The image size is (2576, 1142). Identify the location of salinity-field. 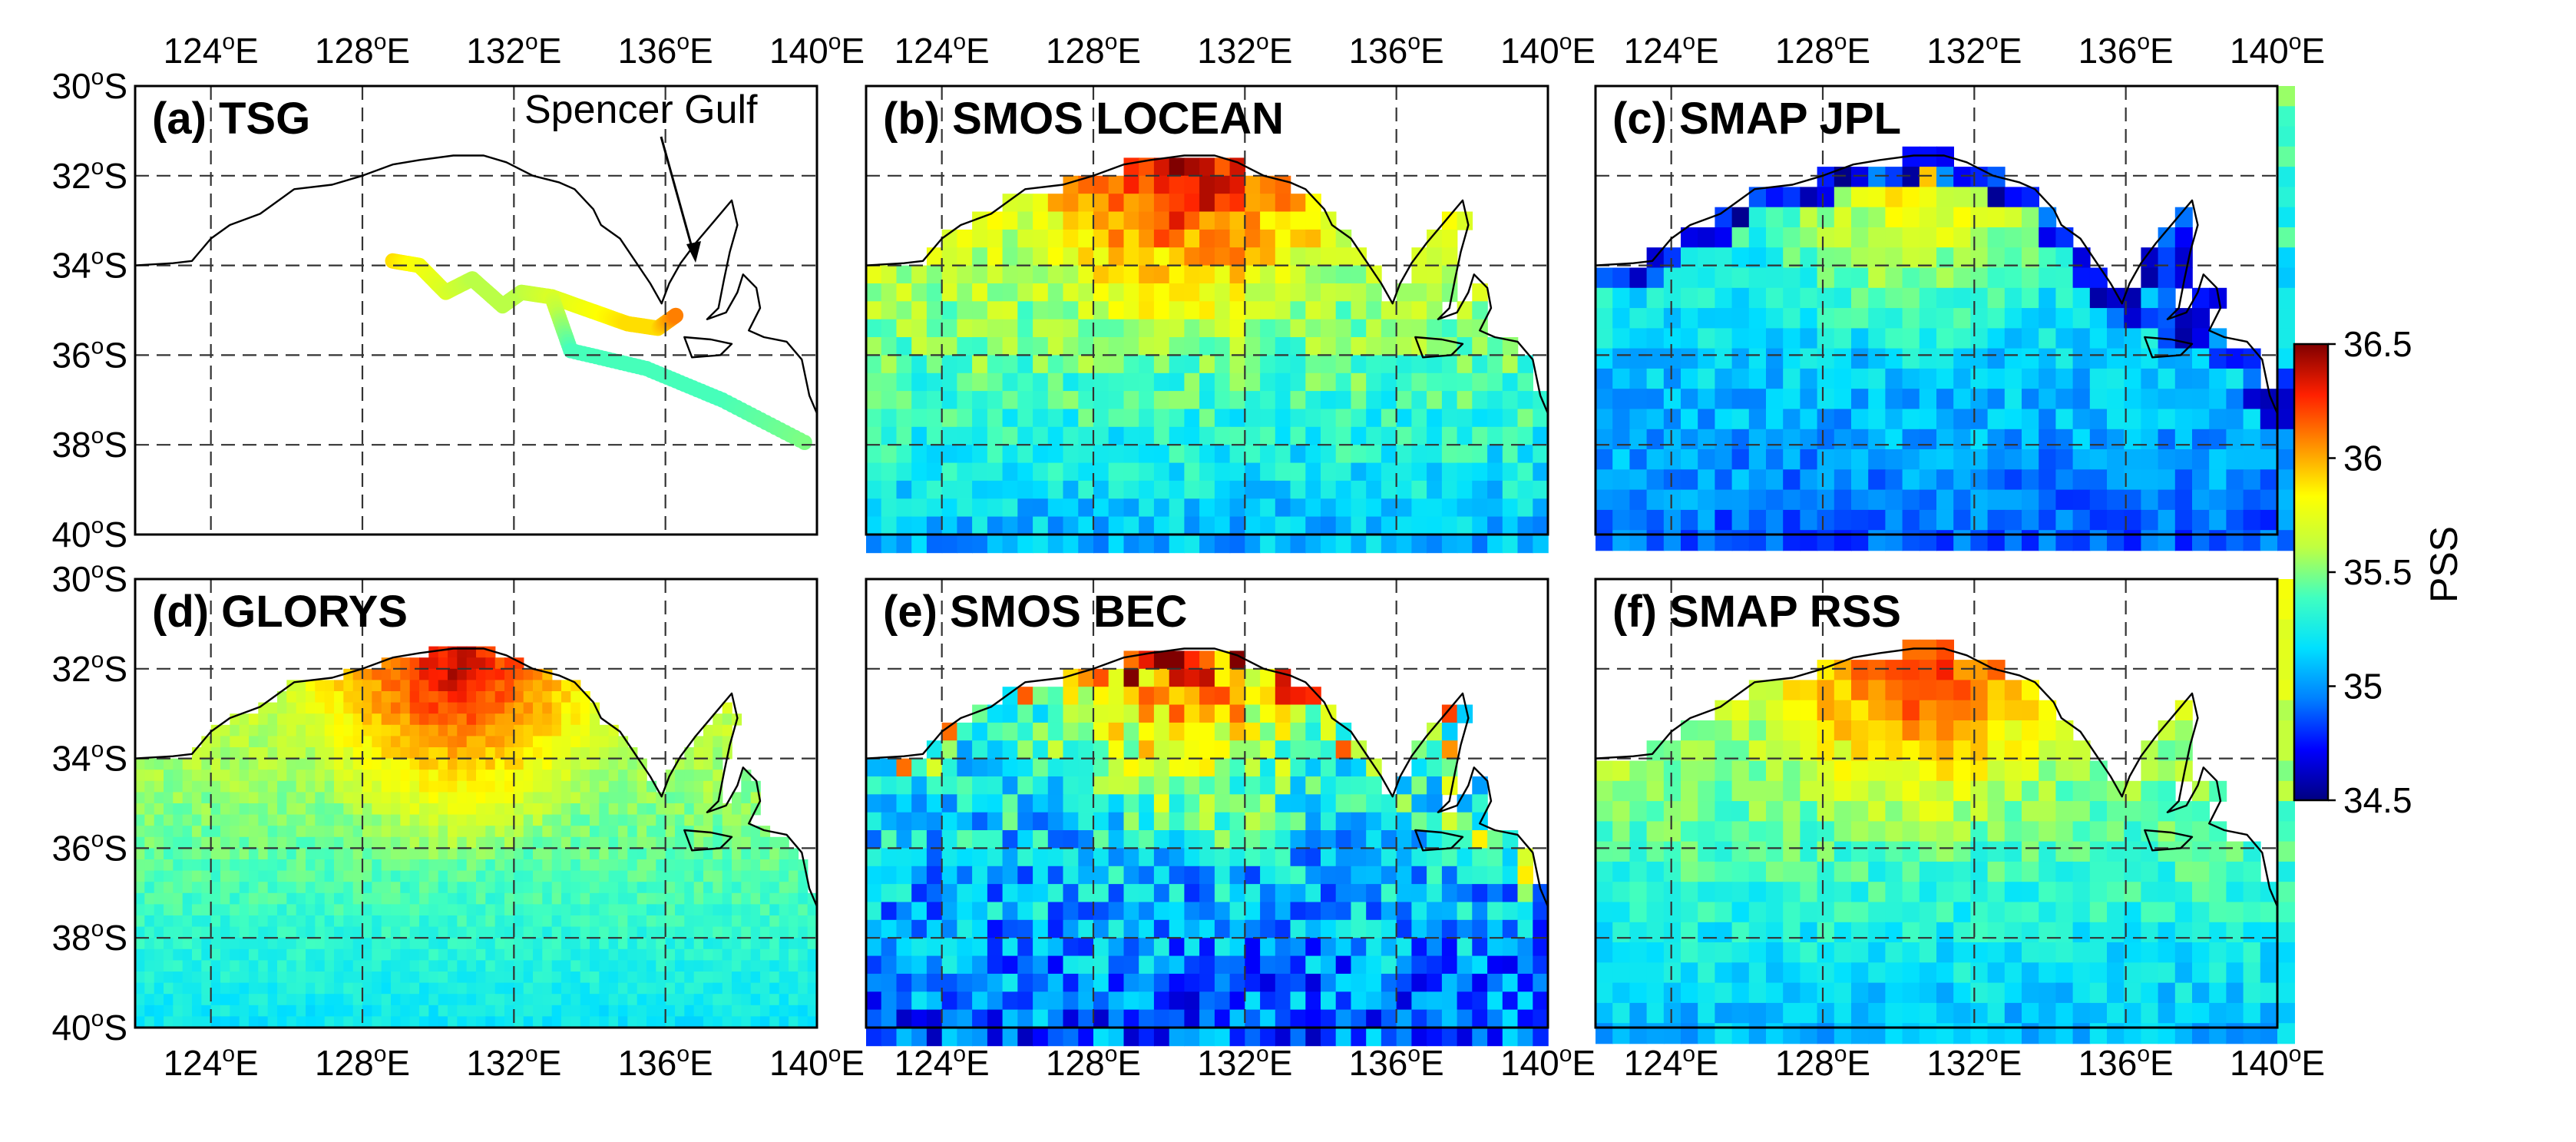
(1945, 318).